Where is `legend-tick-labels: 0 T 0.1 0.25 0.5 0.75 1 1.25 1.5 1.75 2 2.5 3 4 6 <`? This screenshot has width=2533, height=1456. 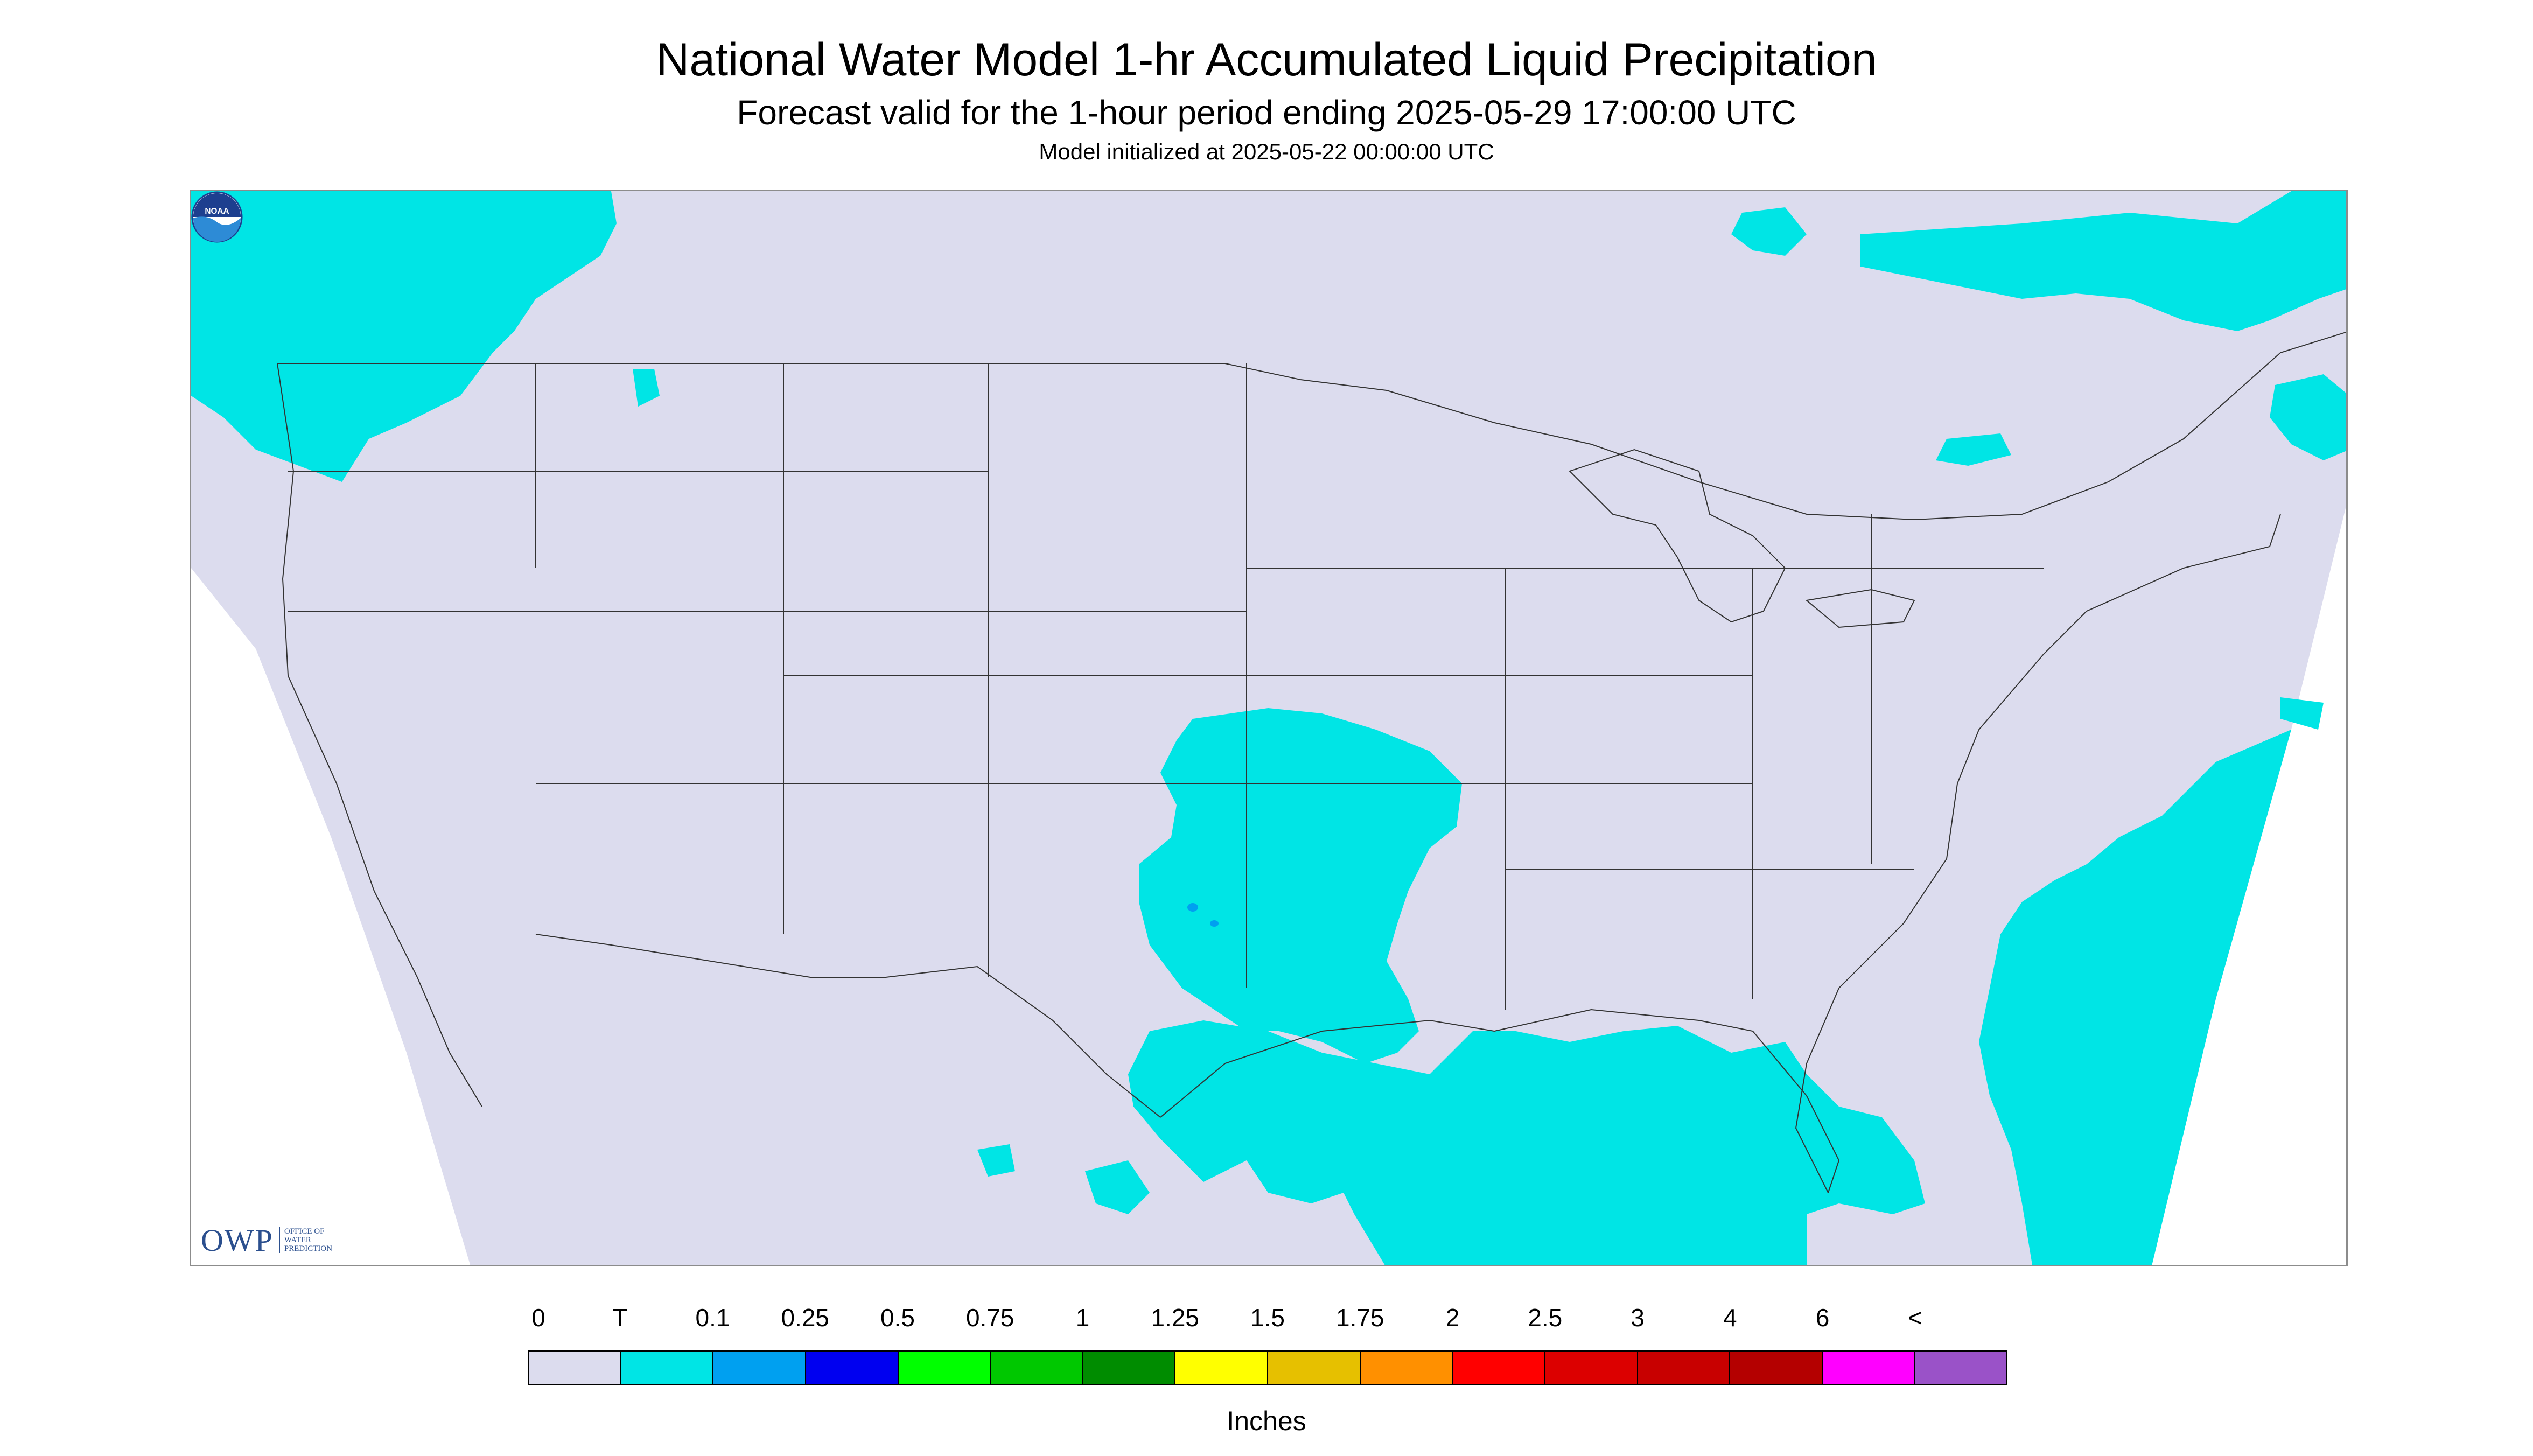
legend-tick-labels: 0 T 0.1 0.25 0.5 0.75 1 1.25 1.5 1.75 2 2.5 3 4 6 < is located at coordinates (1267, 1322).